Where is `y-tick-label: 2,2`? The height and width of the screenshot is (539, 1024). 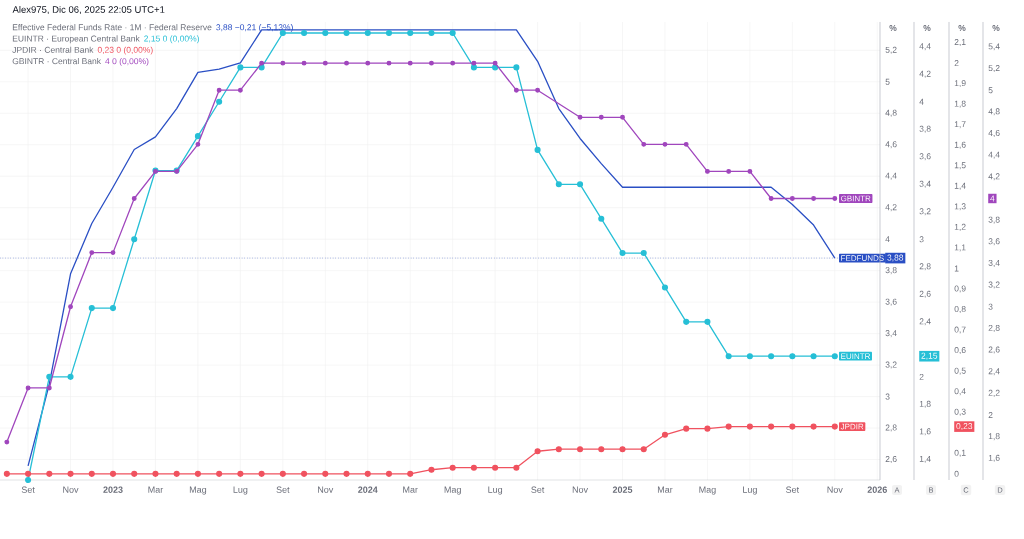 y-tick-label: 2,2 is located at coordinates (994, 393).